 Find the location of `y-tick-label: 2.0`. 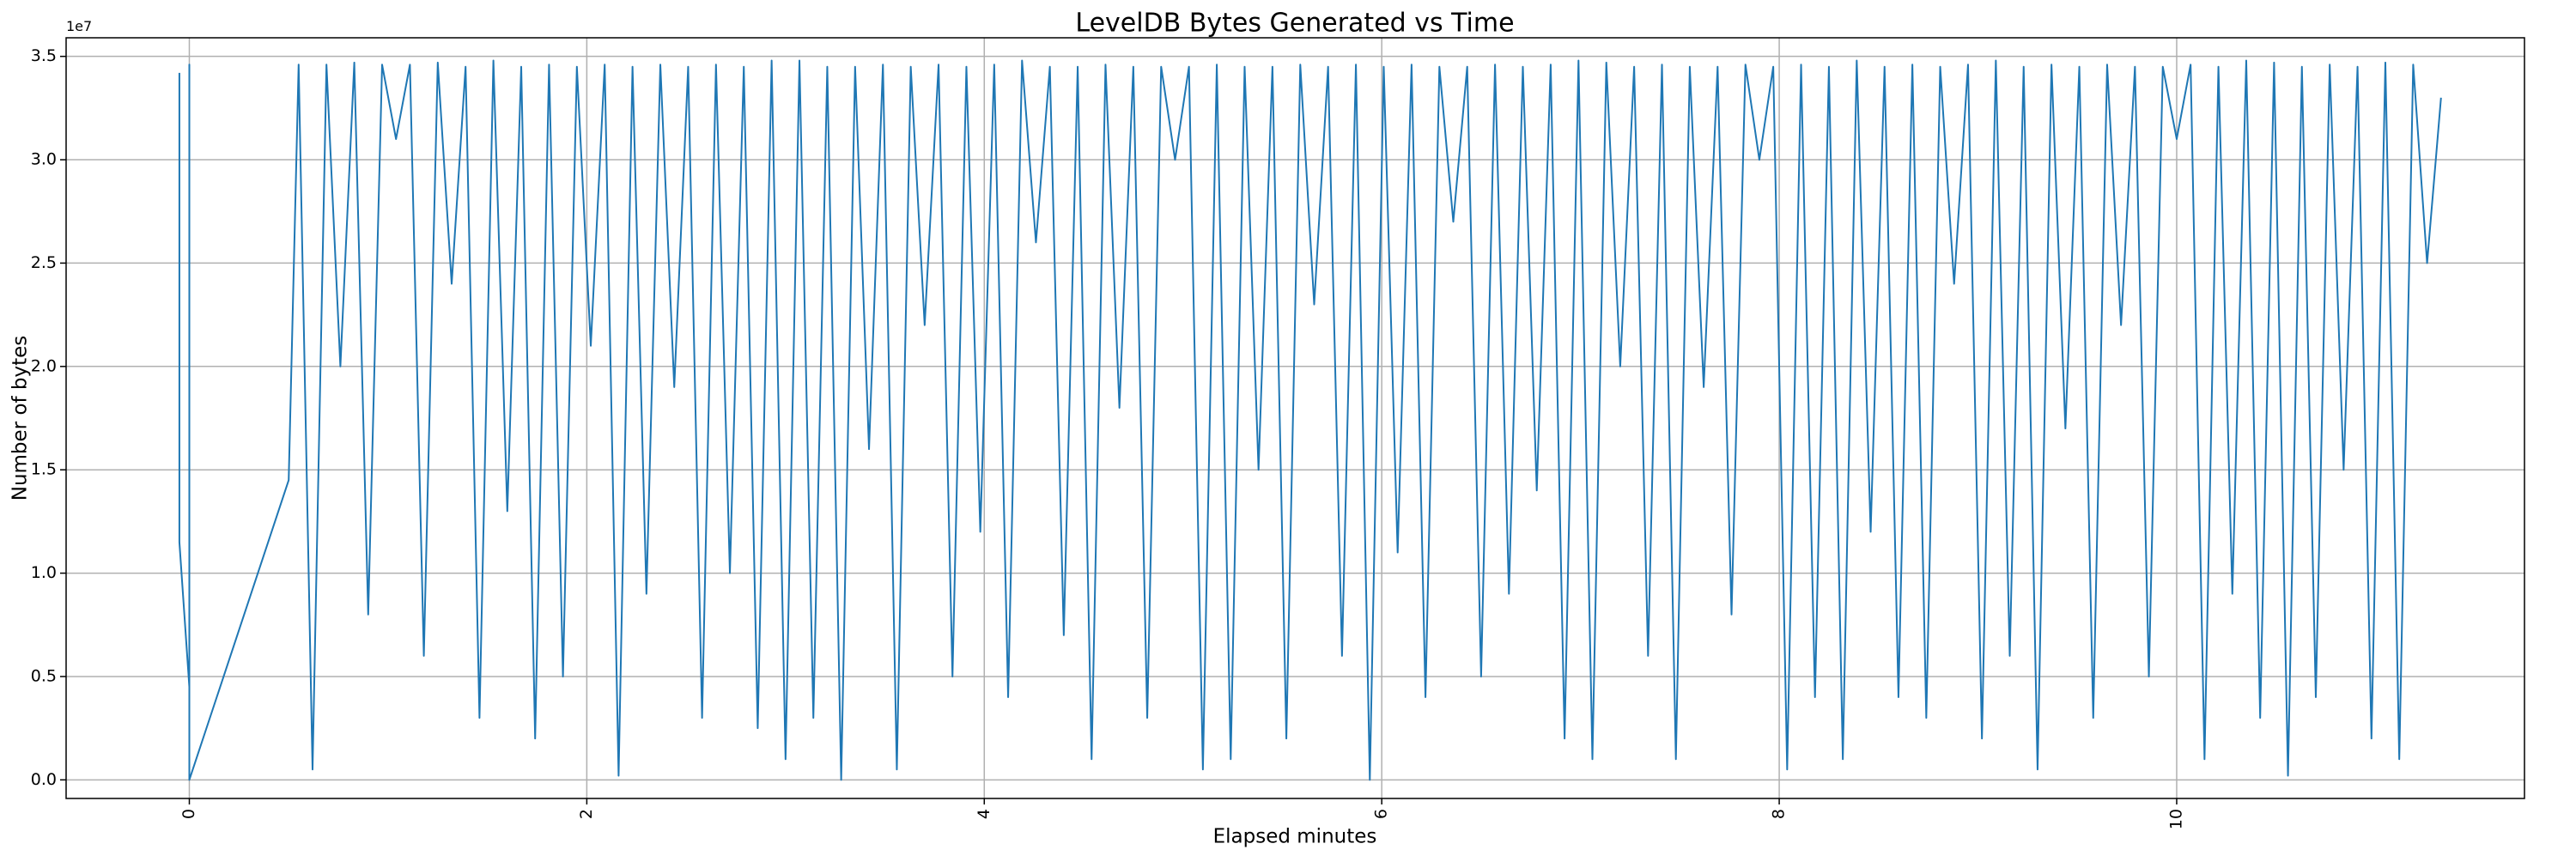

y-tick-label: 2.0 is located at coordinates (44, 365).